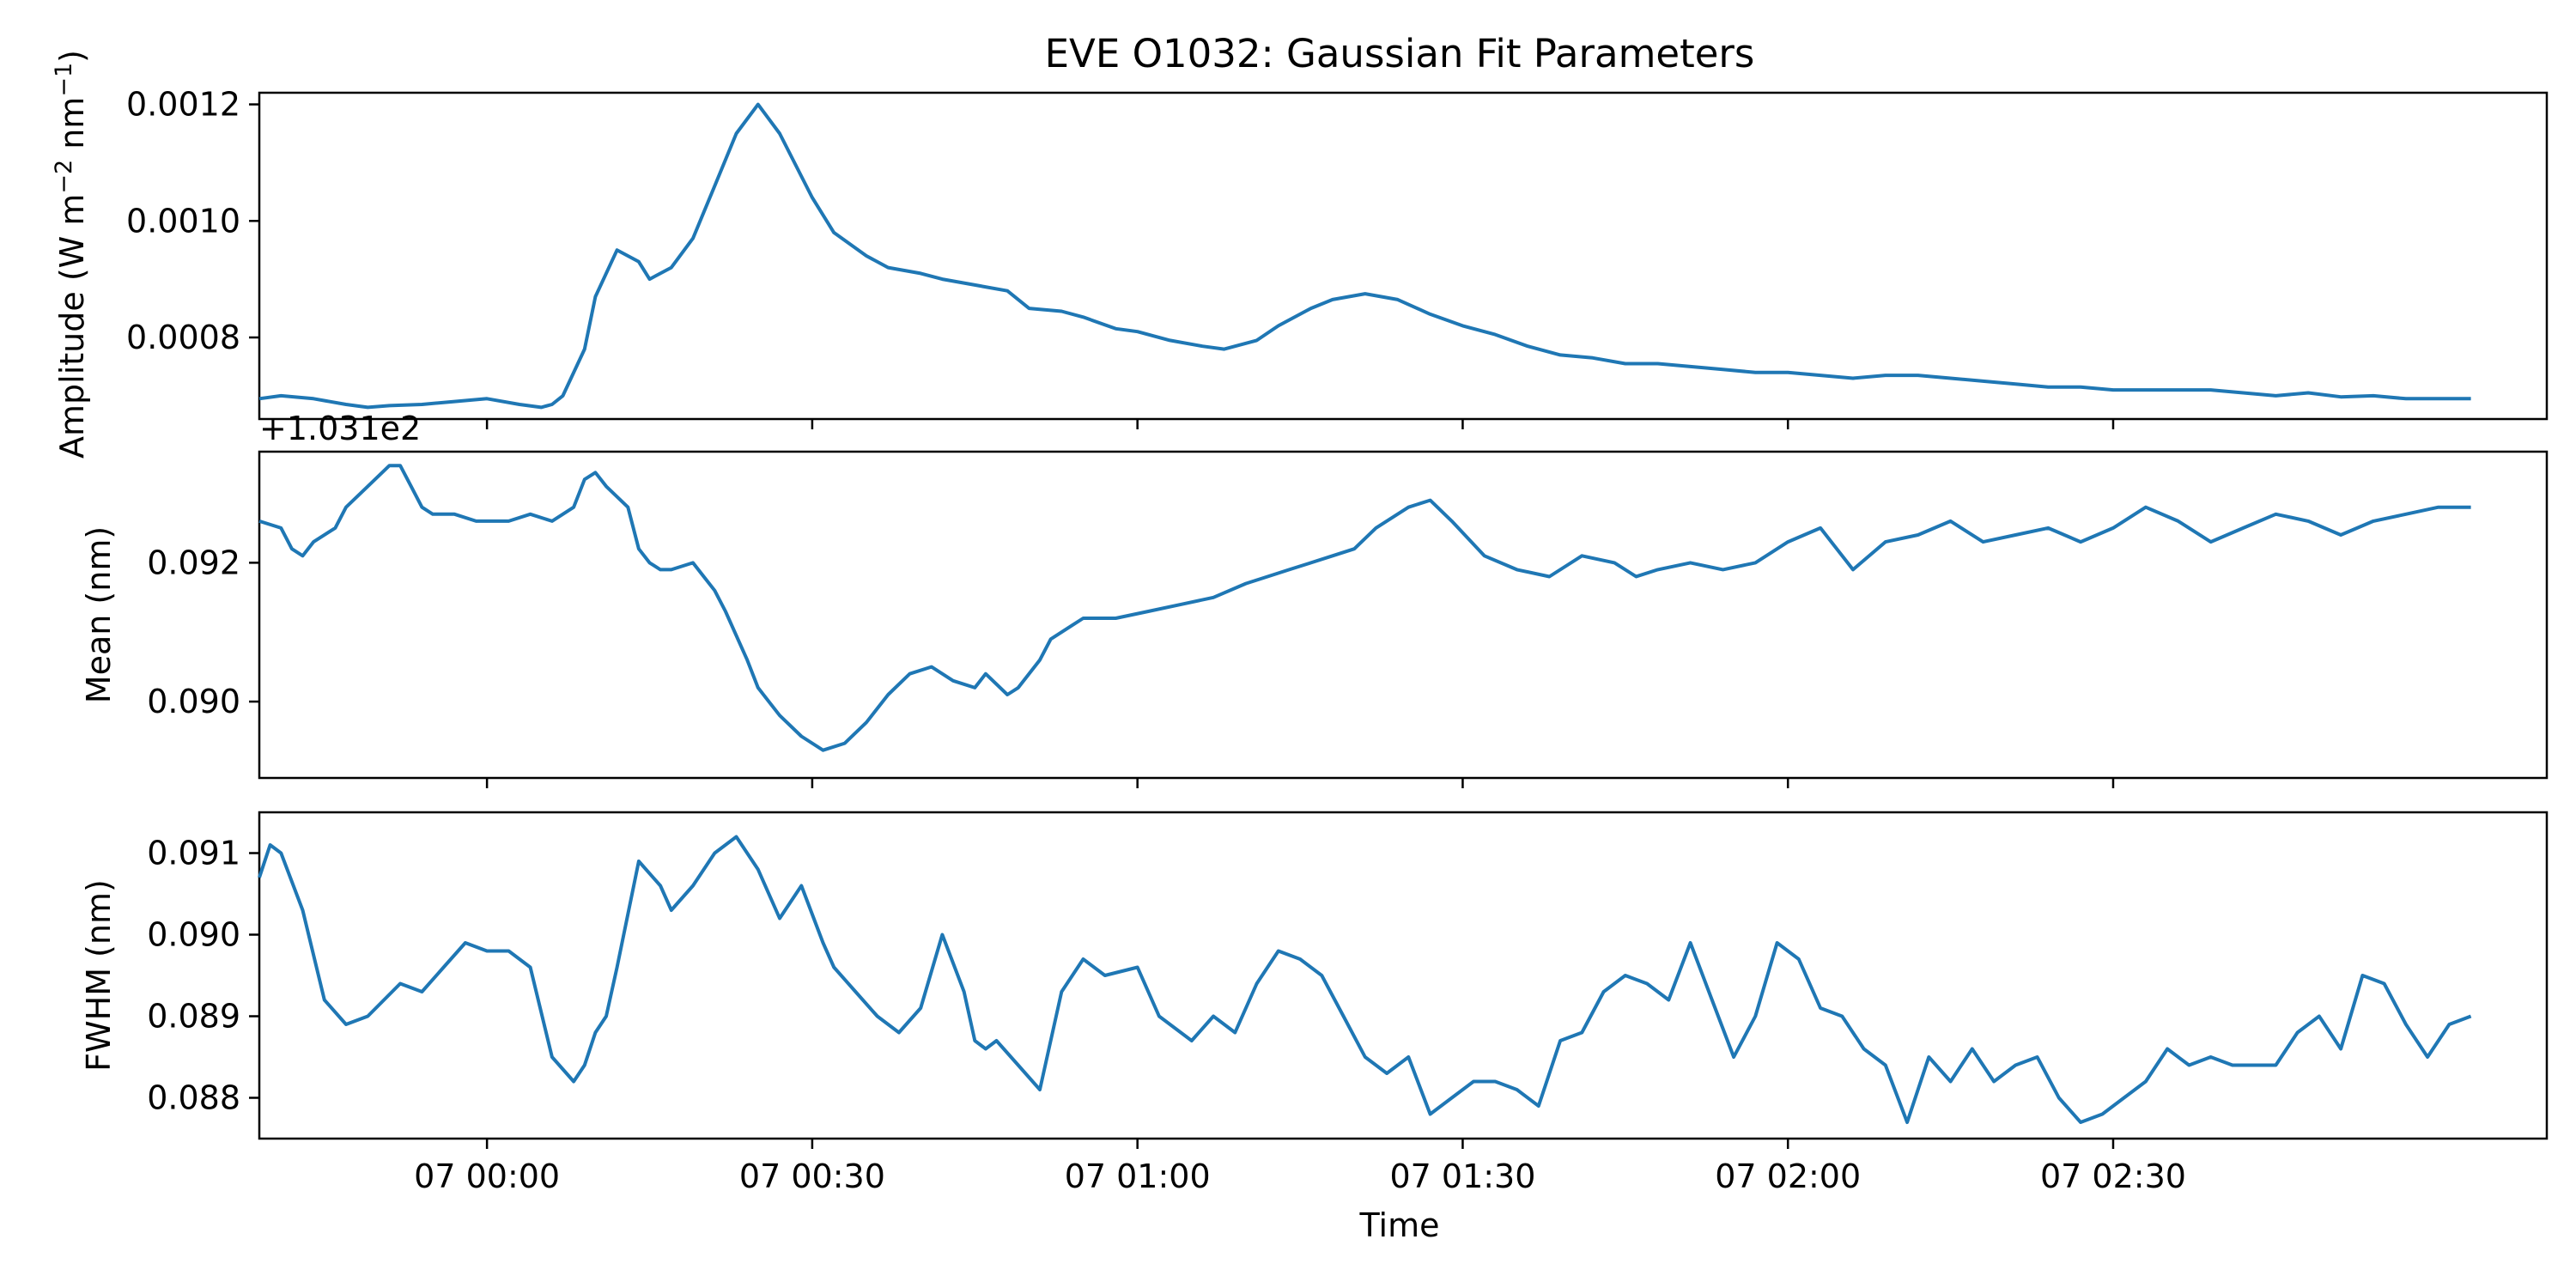 Image resolution: width=2576 pixels, height=1288 pixels. What do you see at coordinates (812, 1176) in the screenshot?
I see `xtick-label: 07 00:30` at bounding box center [812, 1176].